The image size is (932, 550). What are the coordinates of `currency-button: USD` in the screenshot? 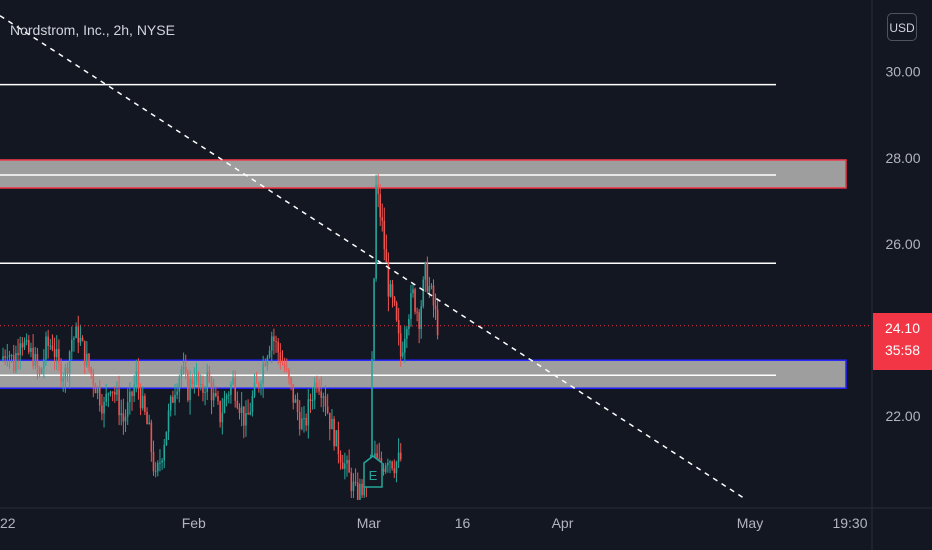 It's located at (902, 27).